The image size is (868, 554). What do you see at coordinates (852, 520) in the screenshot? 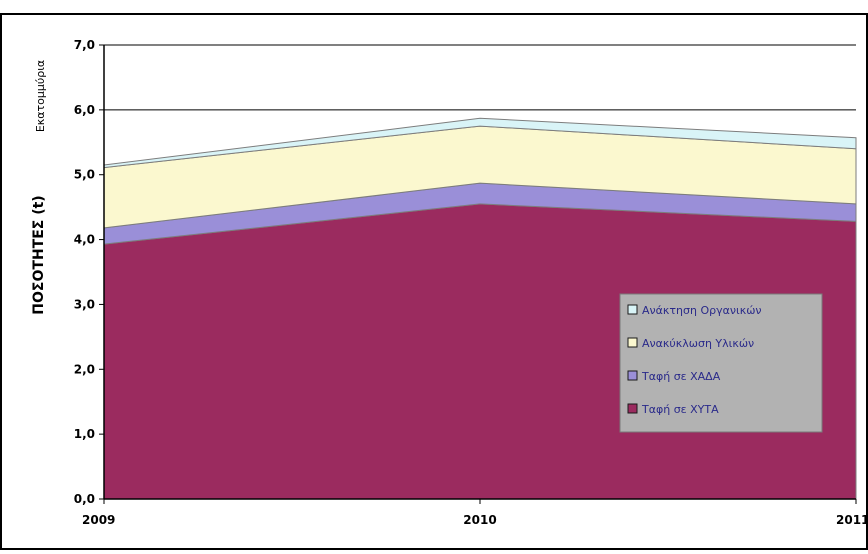
I see `x-tick-label: 2011` at bounding box center [852, 520].